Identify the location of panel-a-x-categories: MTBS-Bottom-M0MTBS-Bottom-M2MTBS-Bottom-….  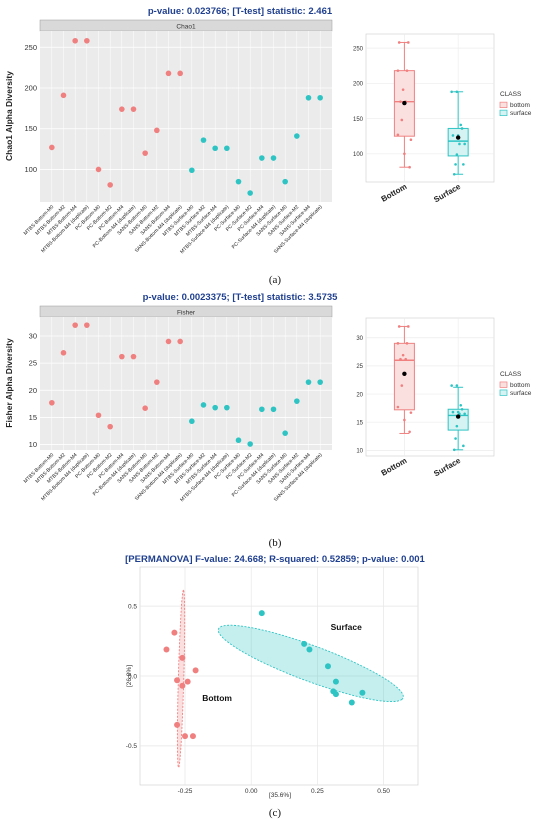
(173, 229).